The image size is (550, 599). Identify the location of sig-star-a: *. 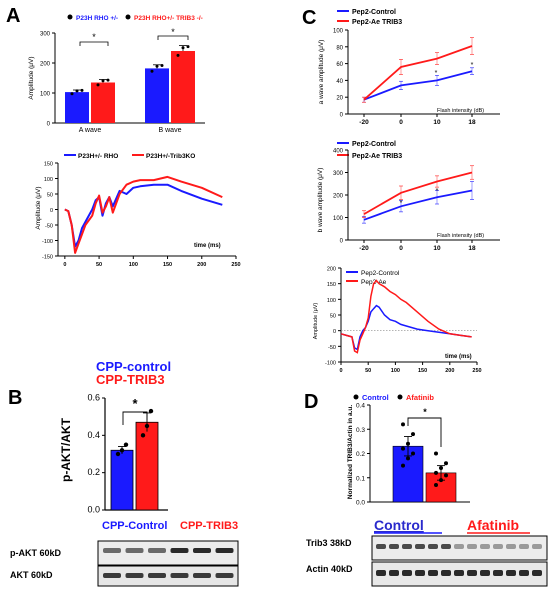
(94, 37).